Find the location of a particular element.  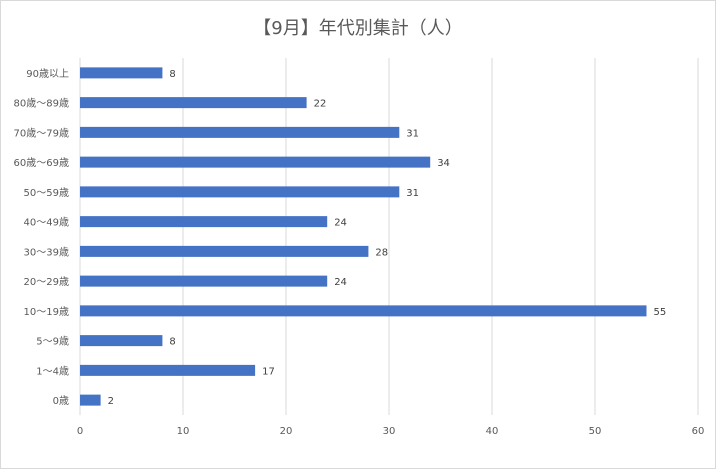

category-label: 1〜4歳 is located at coordinates (52, 371).